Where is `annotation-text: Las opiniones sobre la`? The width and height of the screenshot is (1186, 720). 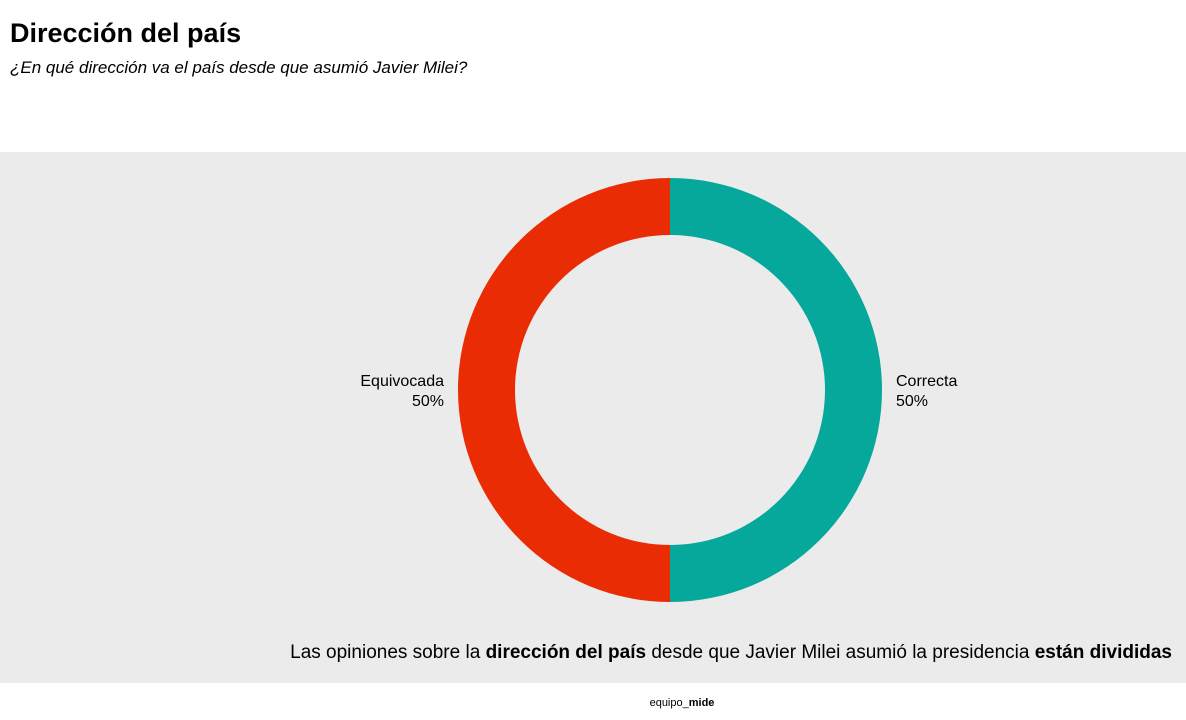 annotation-text: Las opiniones sobre la is located at coordinates (387, 652).